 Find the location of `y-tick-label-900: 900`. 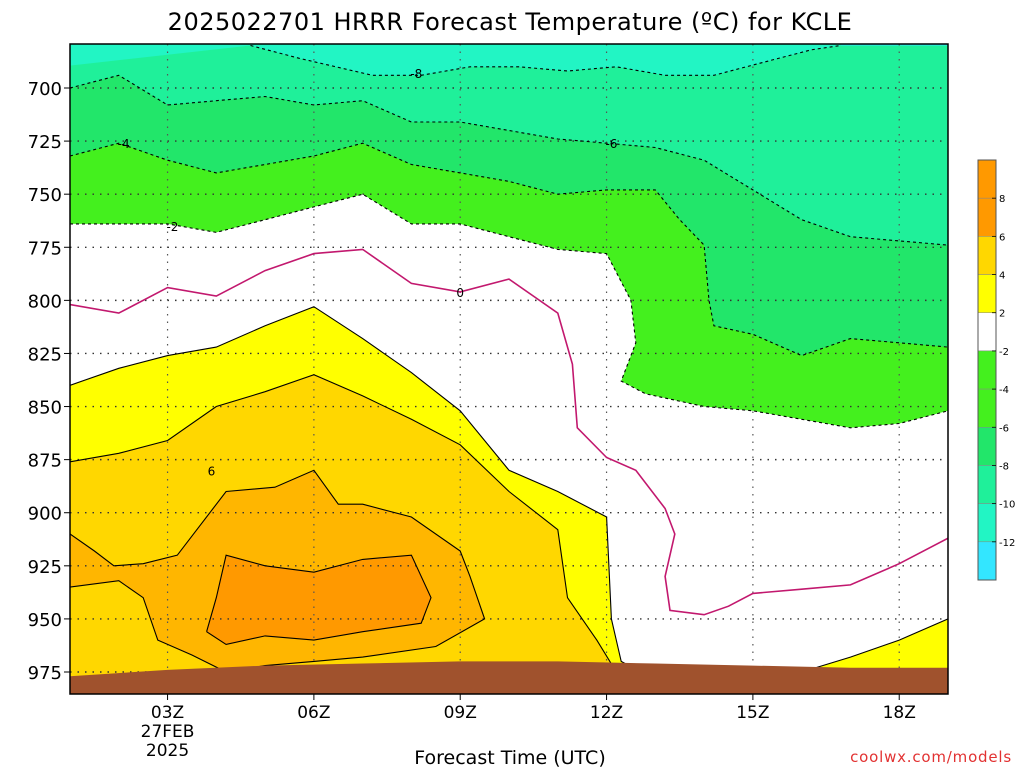

y-tick-label-900: 900 is located at coordinates (45, 514).